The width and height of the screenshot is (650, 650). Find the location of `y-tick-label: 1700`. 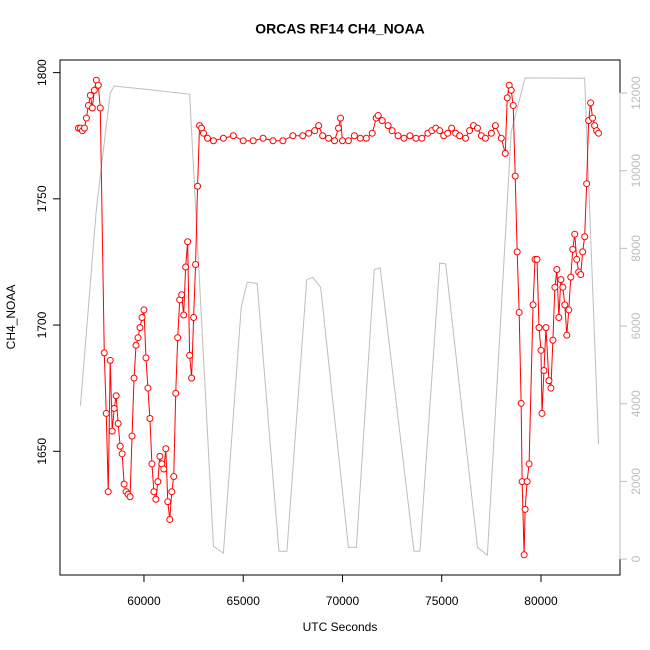

y-tick-label: 1700 is located at coordinates (42, 324).